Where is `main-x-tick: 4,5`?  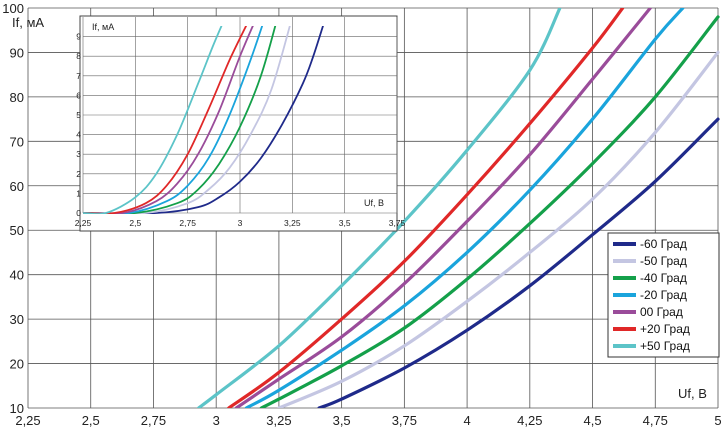
main-x-tick: 4,5 is located at coordinates (593, 420).